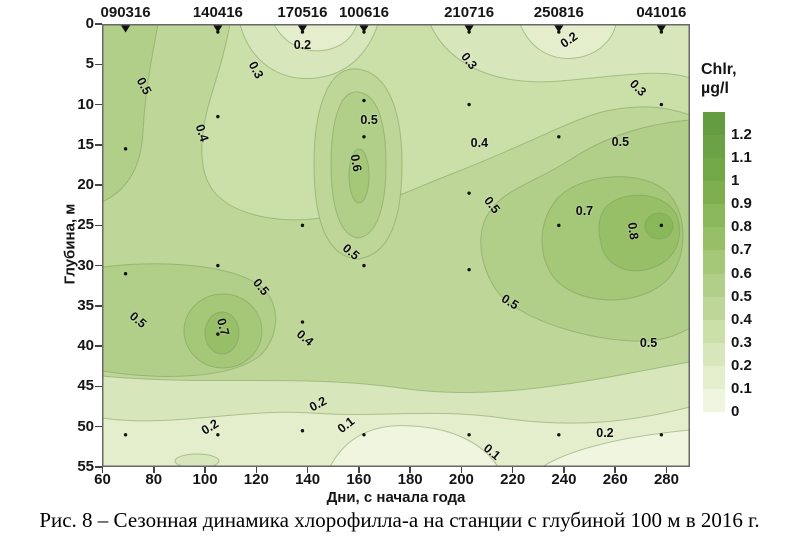 The image size is (799, 546). Describe the element at coordinates (396, 497) in the screenshot. I see `x-axis-title: Дни, с начала года` at that location.